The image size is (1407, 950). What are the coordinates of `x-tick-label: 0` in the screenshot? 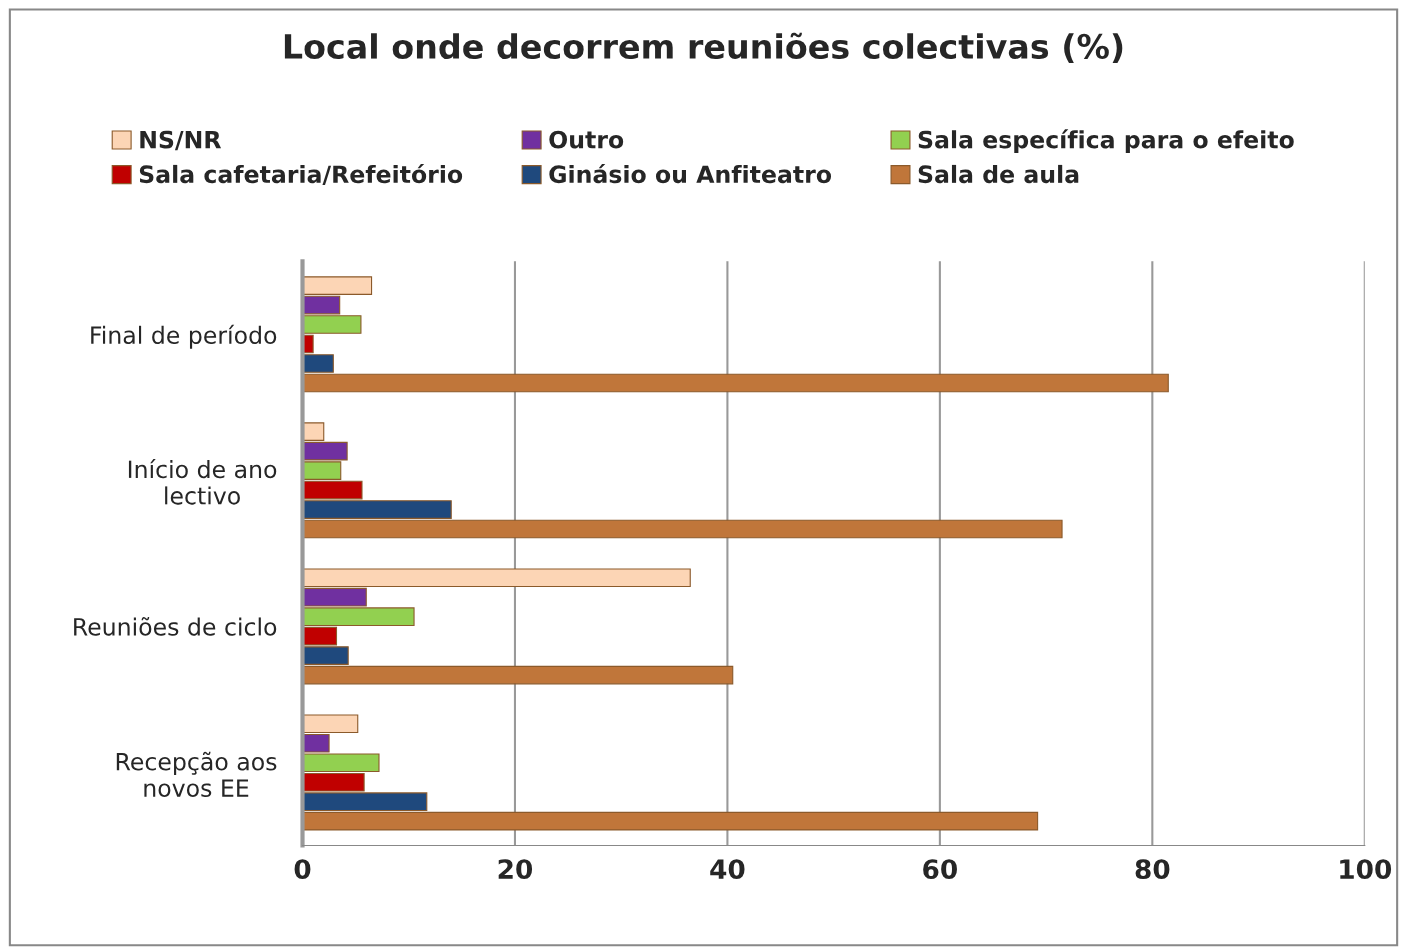 It's located at (302, 869).